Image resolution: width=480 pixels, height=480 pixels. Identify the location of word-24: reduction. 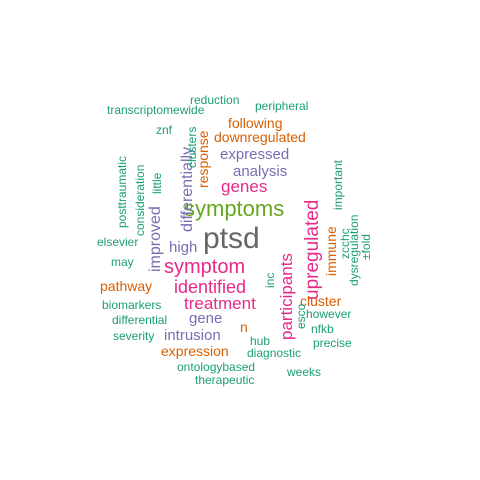
(215, 100).